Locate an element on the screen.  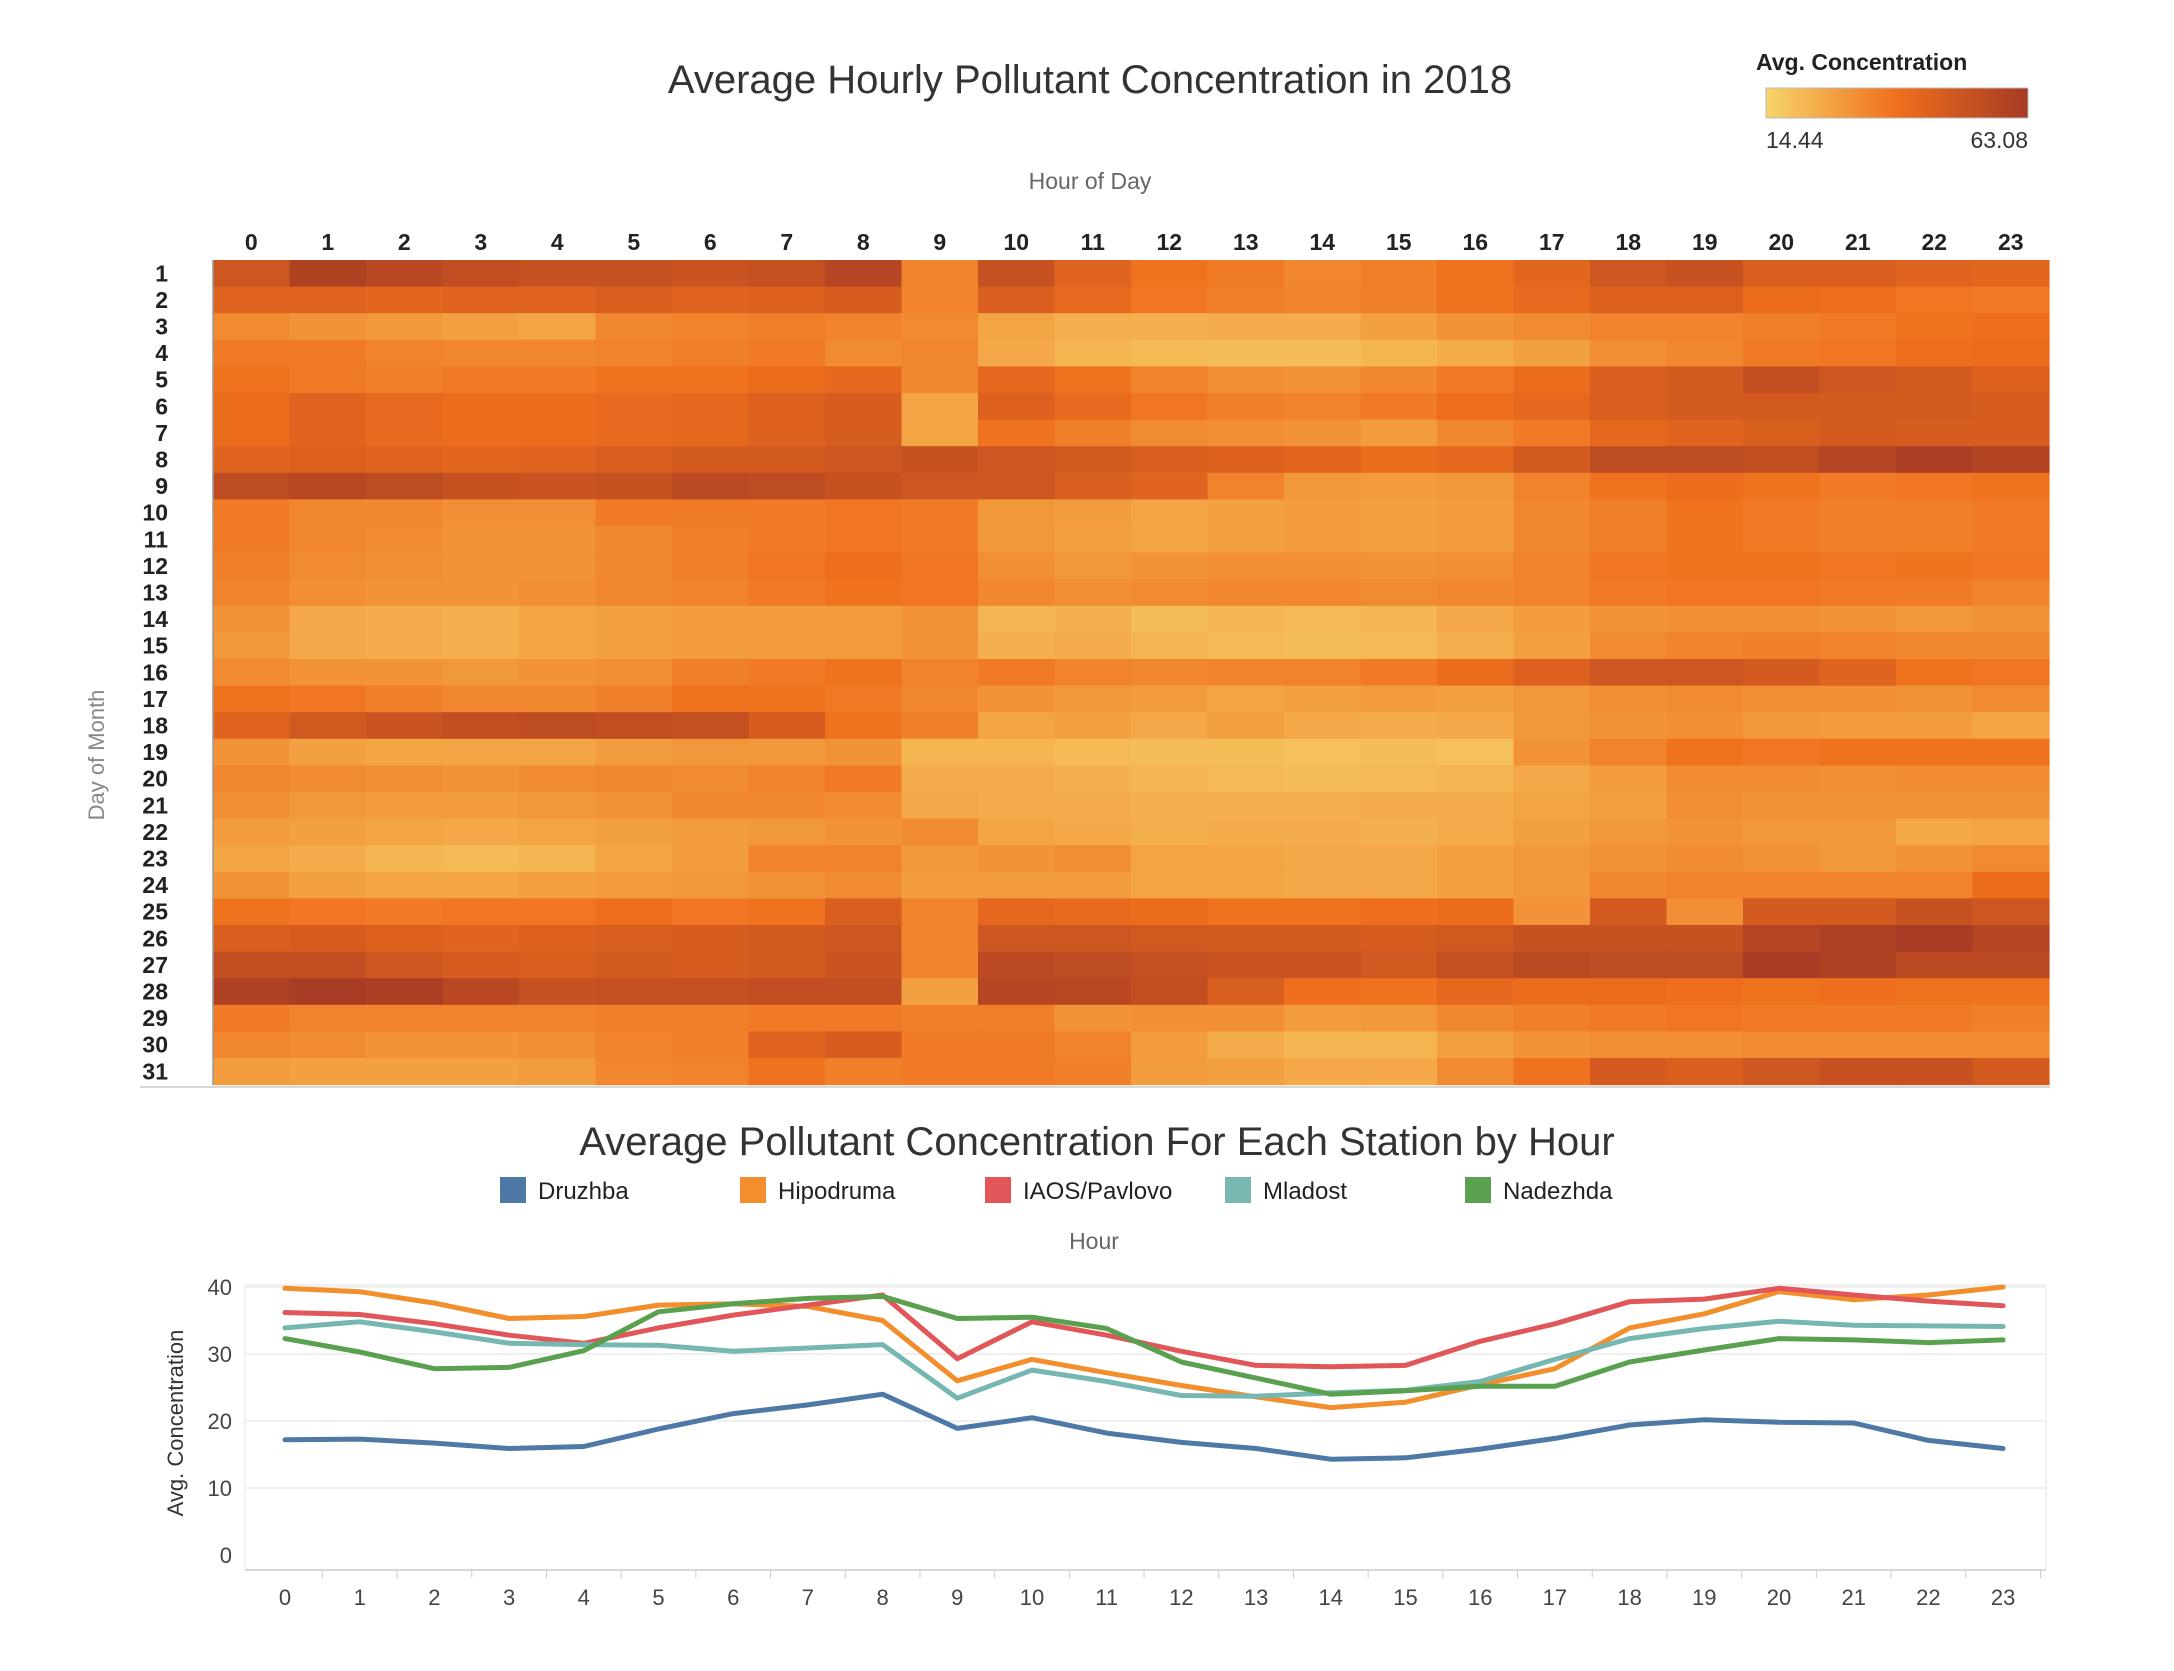
heatmap-y-tick-label: 10 is located at coordinates (155, 513).